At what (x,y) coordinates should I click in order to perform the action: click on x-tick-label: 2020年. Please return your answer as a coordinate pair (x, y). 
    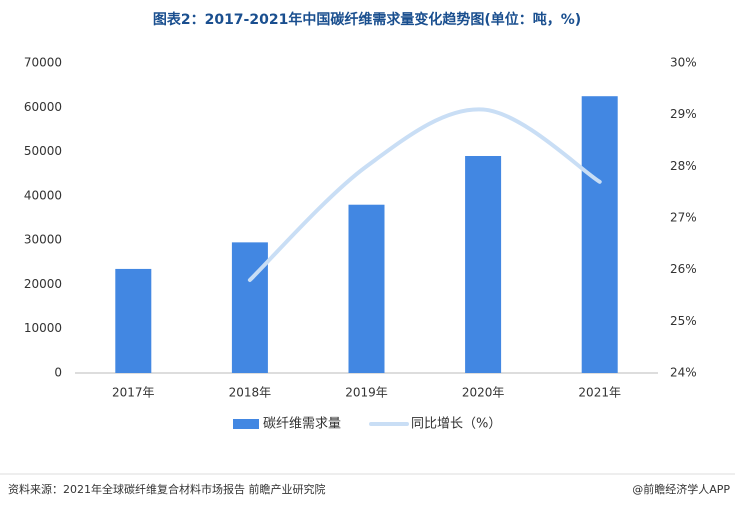
    Looking at the image, I should click on (483, 393).